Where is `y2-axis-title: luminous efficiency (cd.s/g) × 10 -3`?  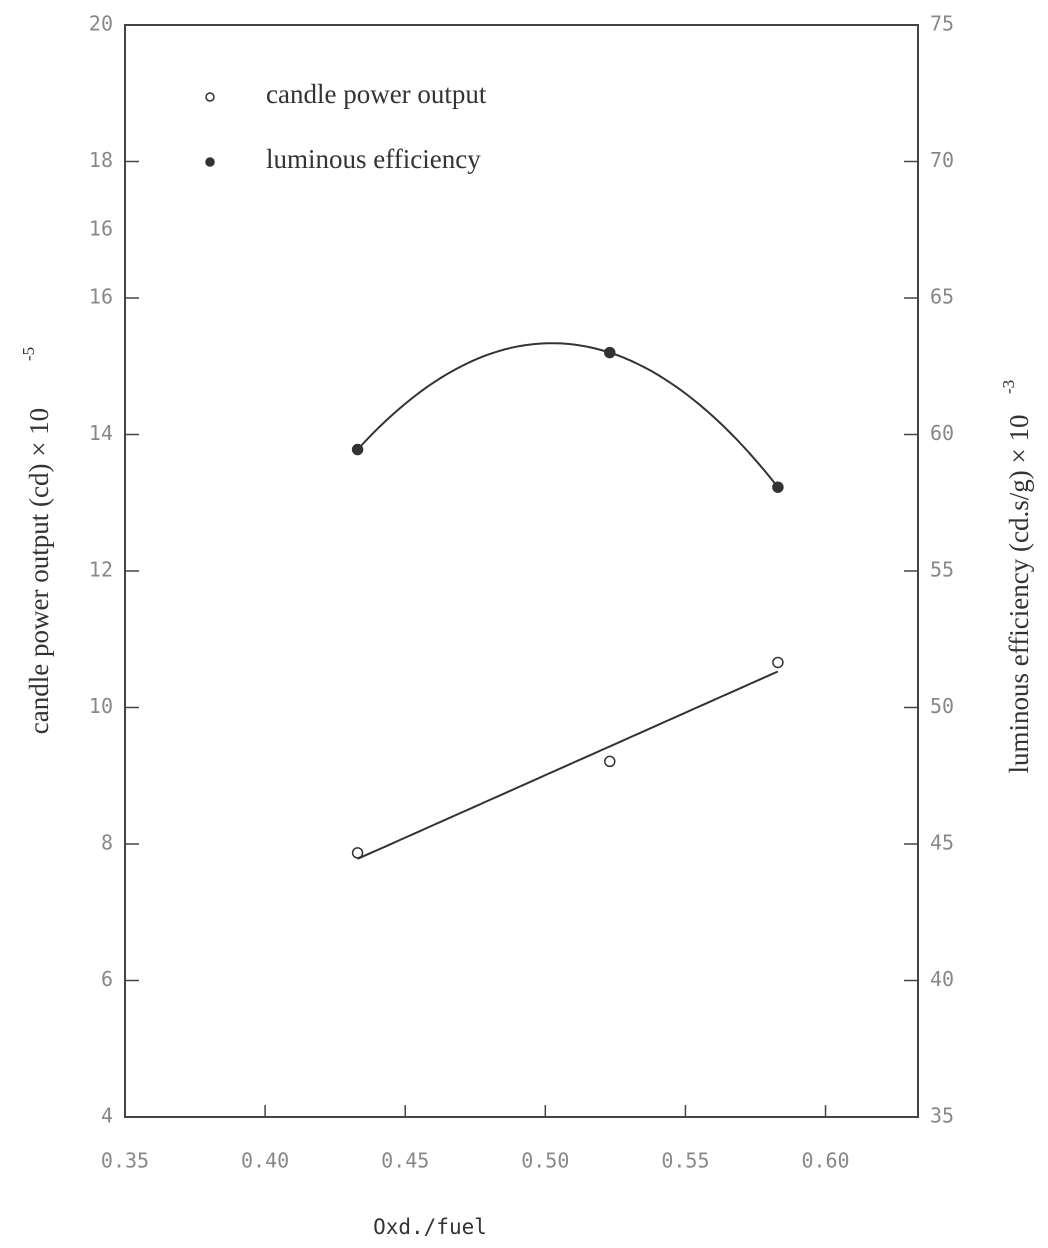
y2-axis-title: luminous efficiency (cd.s/g) × 10 -3 is located at coordinates (1016, 577).